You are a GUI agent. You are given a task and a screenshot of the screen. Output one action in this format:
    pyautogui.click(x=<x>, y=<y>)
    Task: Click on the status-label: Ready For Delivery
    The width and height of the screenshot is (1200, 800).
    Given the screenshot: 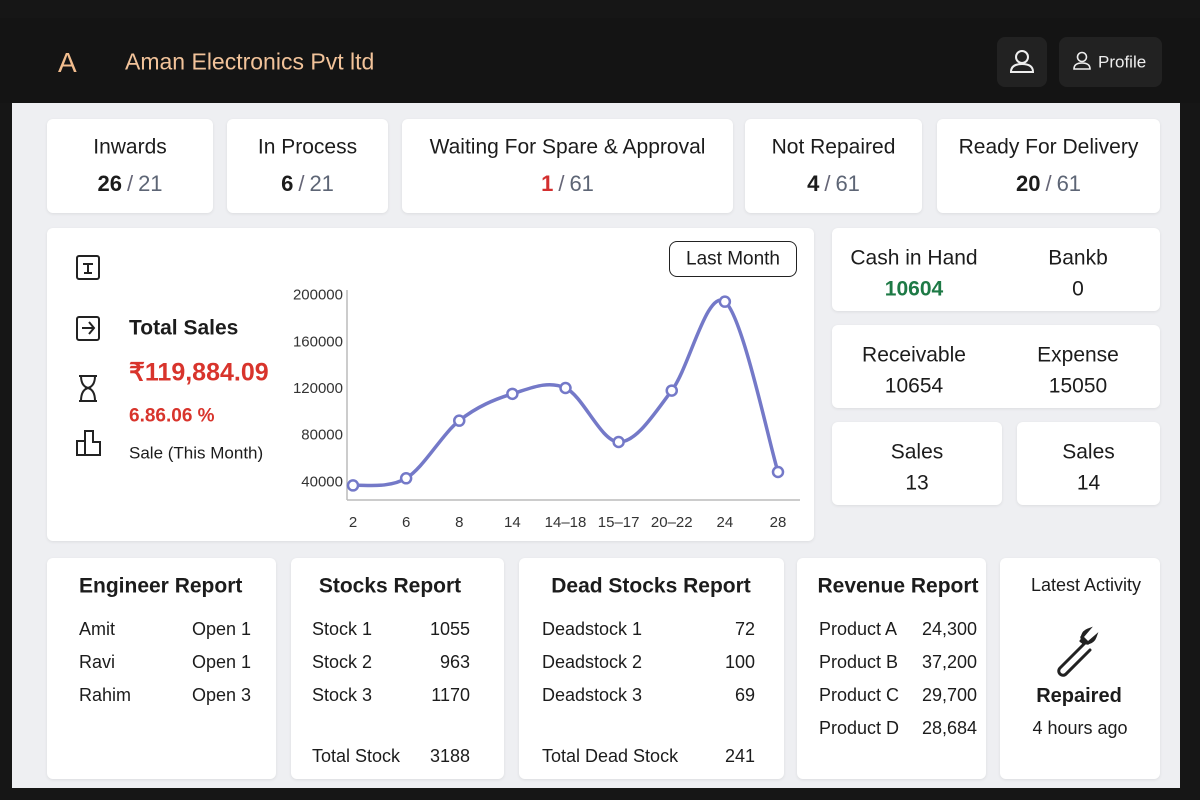 What is the action you would take?
    pyautogui.click(x=1048, y=147)
    